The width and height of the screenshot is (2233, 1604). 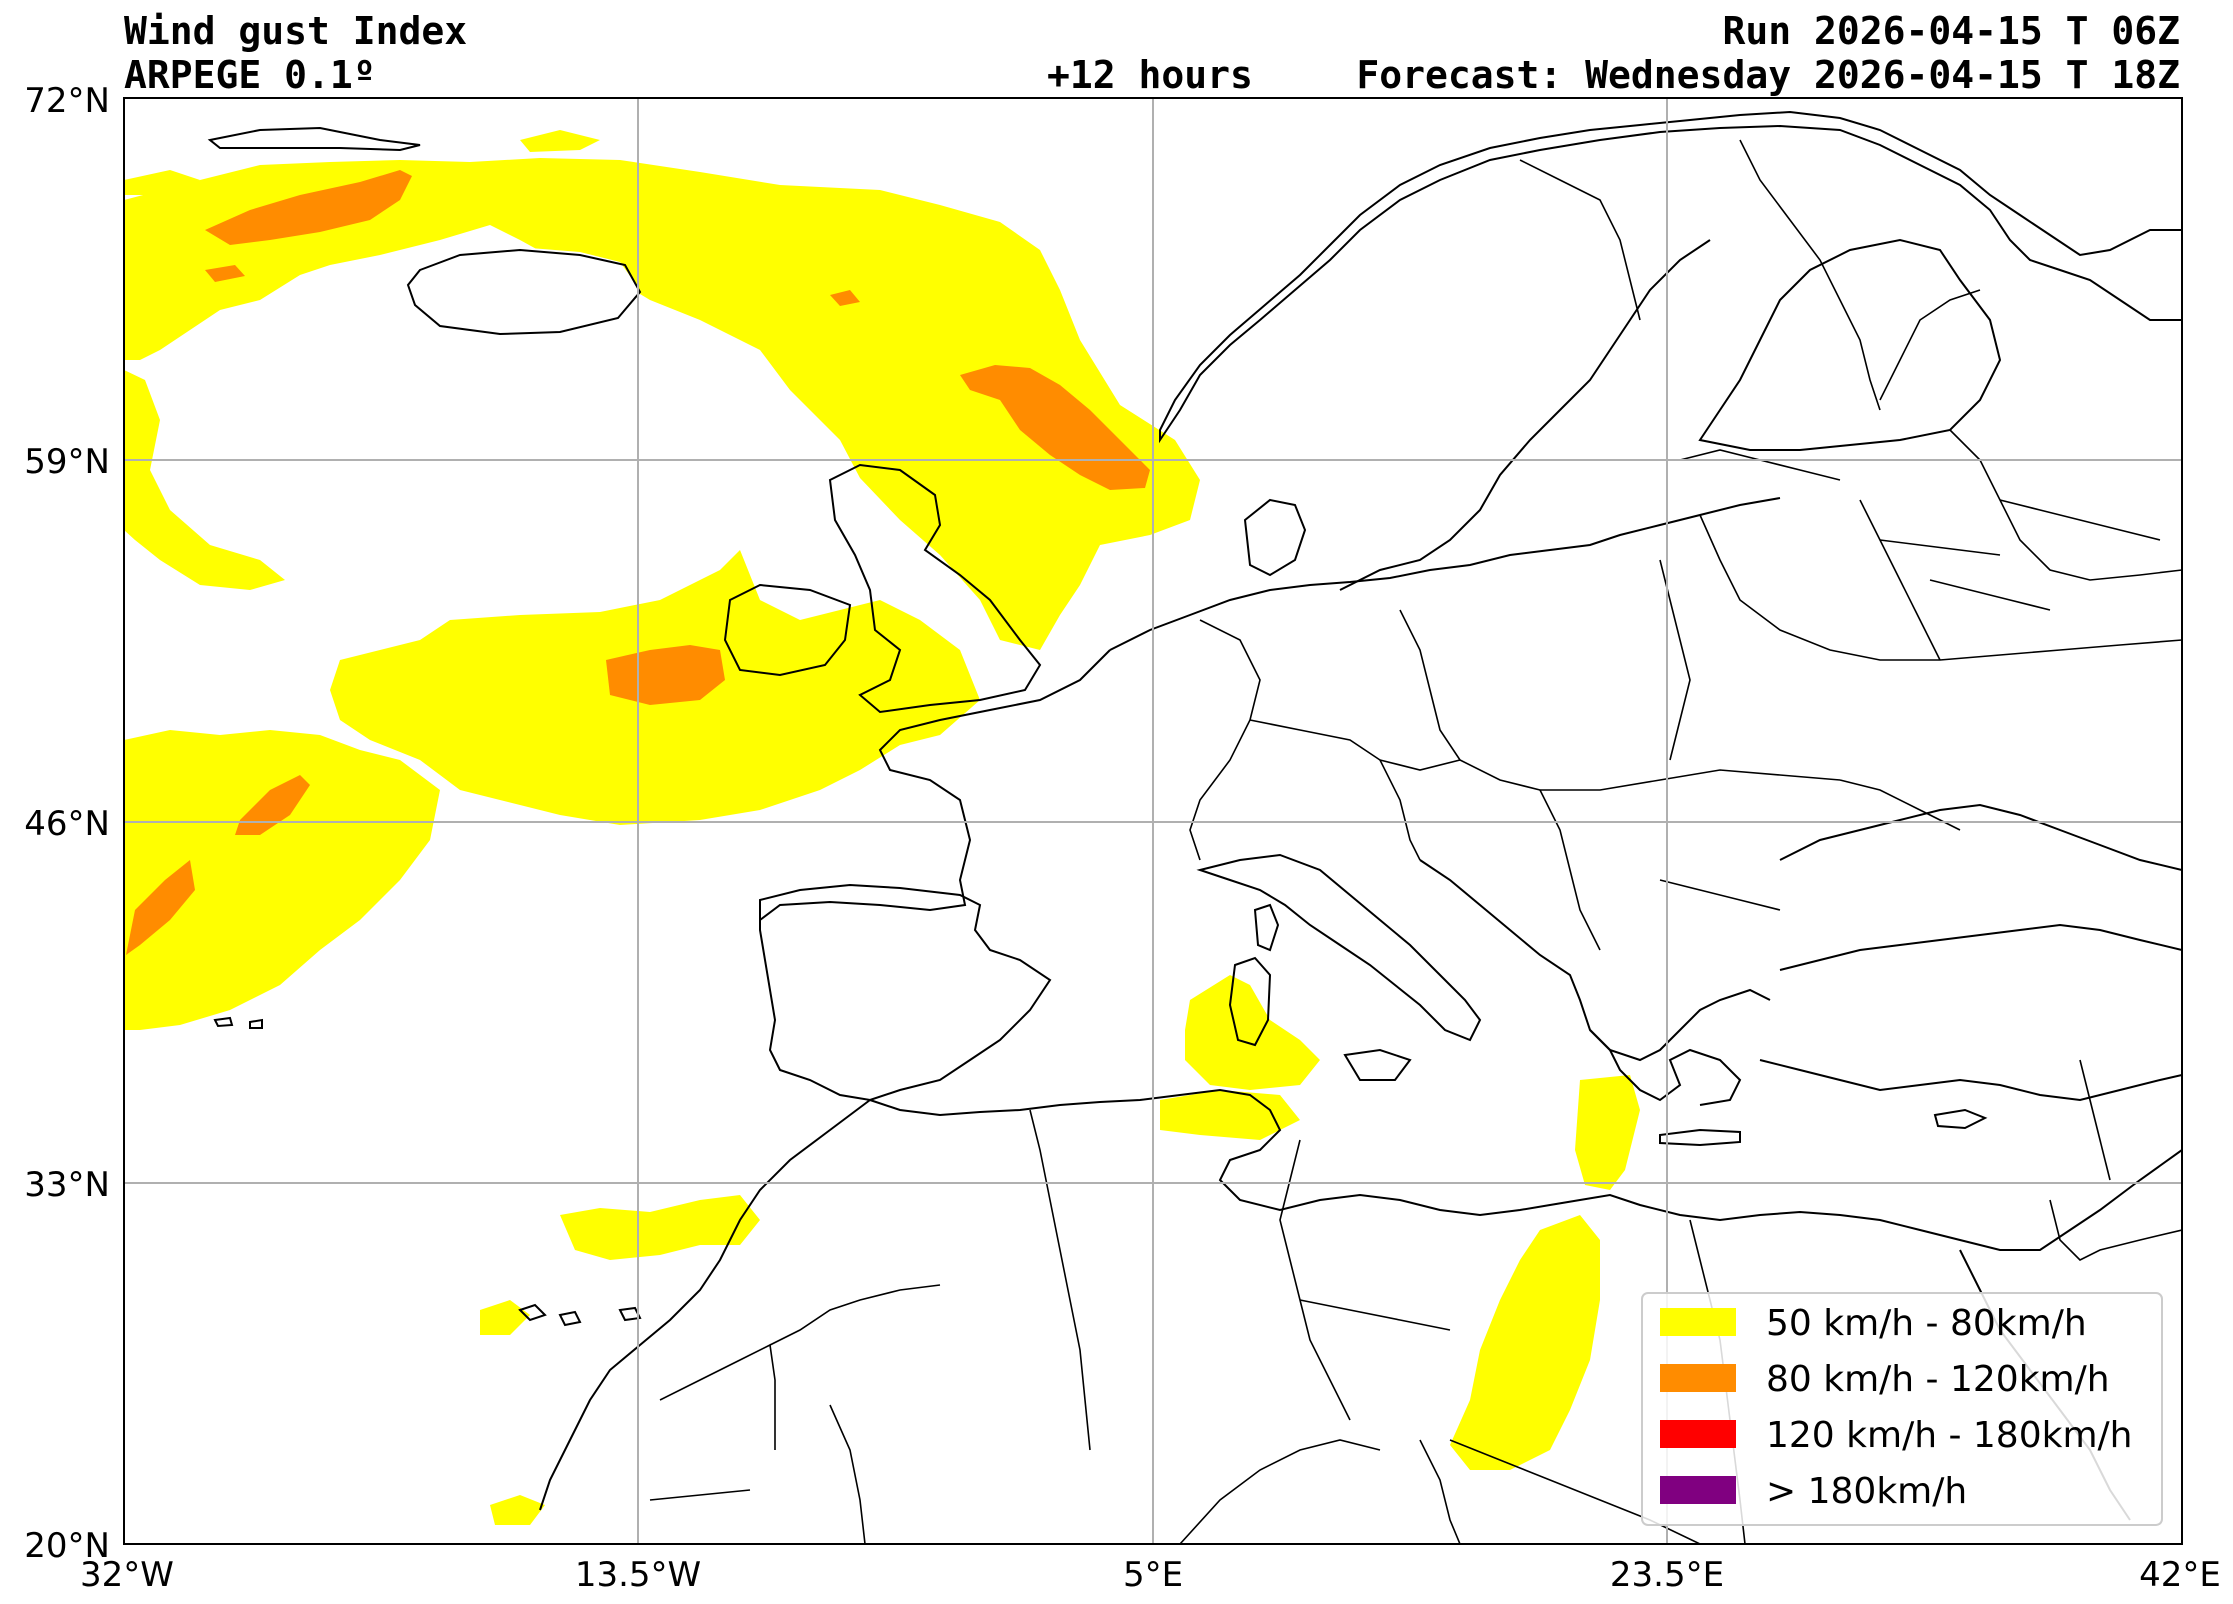 What do you see at coordinates (1667, 1575) in the screenshot?
I see `lon-tick-label: 23.5°E` at bounding box center [1667, 1575].